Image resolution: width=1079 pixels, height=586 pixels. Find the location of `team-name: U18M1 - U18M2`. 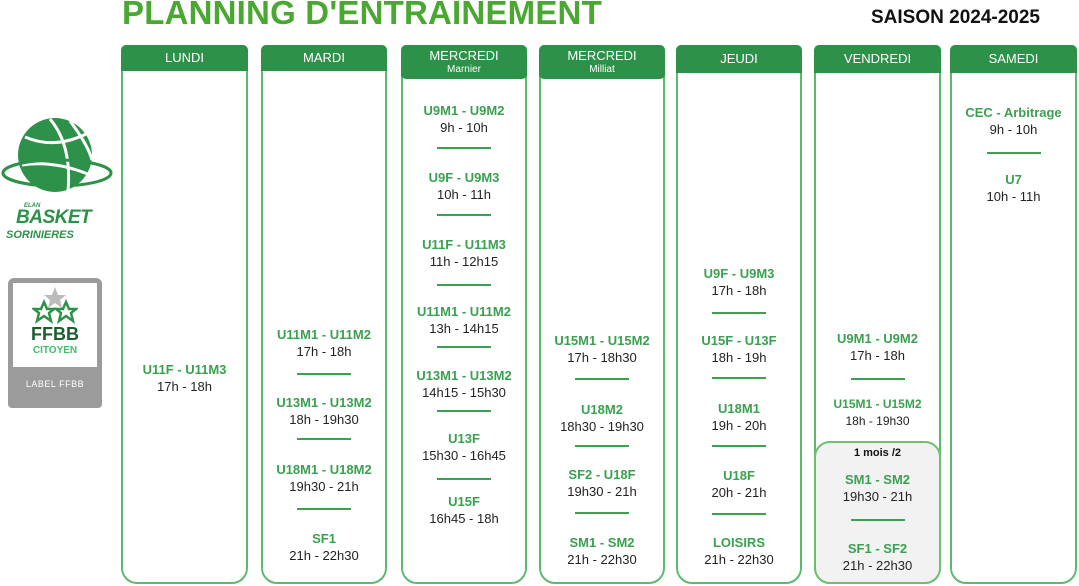

team-name: U18M1 - U18M2 is located at coordinates (324, 469).